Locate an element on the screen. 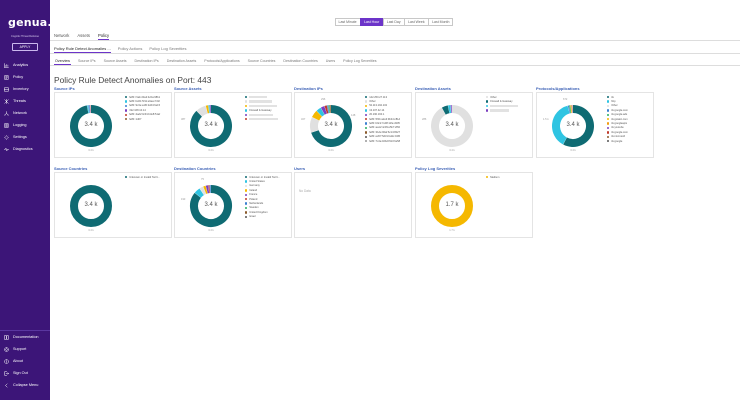 This screenshot has width=740, height=415. sidebar-item-analytics: Analytics is located at coordinates (26, 65).